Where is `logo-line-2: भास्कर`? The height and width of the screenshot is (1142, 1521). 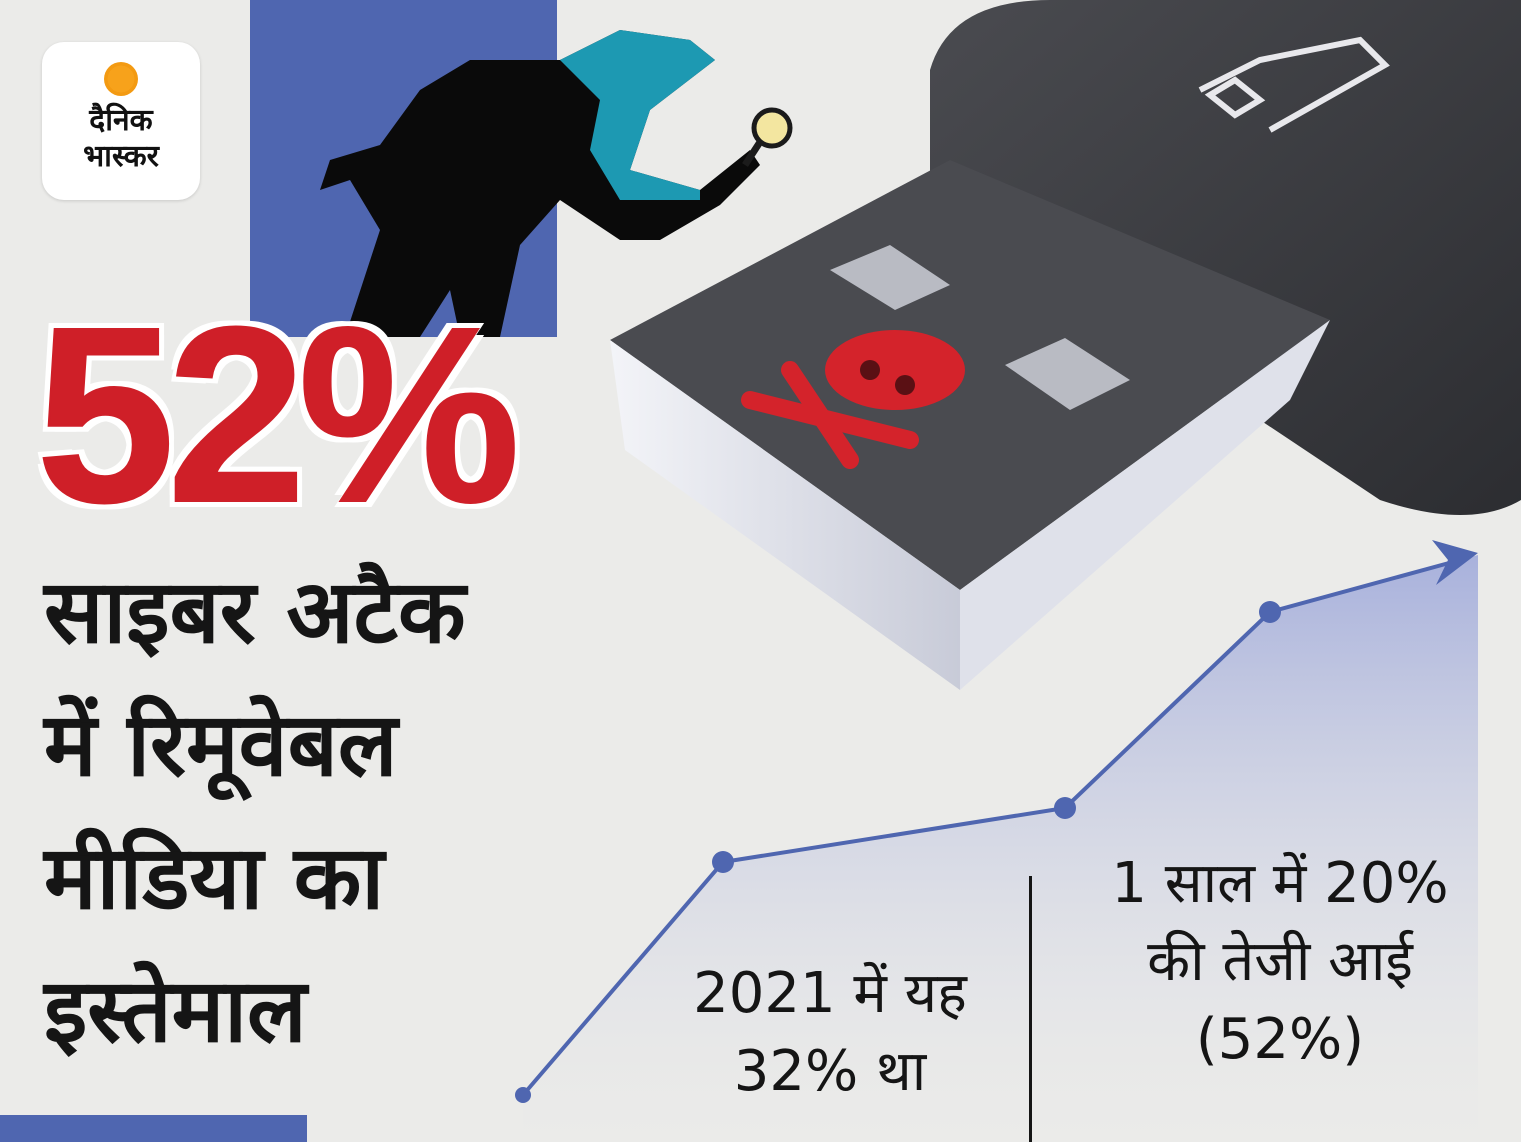 logo-line-2: भास्कर is located at coordinates (121, 156).